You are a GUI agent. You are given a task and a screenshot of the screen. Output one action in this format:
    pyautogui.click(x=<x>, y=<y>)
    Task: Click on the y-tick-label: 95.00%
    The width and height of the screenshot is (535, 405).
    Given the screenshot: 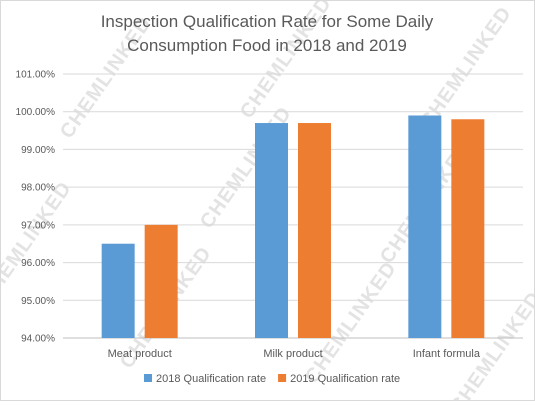 What is the action you would take?
    pyautogui.click(x=38, y=301)
    